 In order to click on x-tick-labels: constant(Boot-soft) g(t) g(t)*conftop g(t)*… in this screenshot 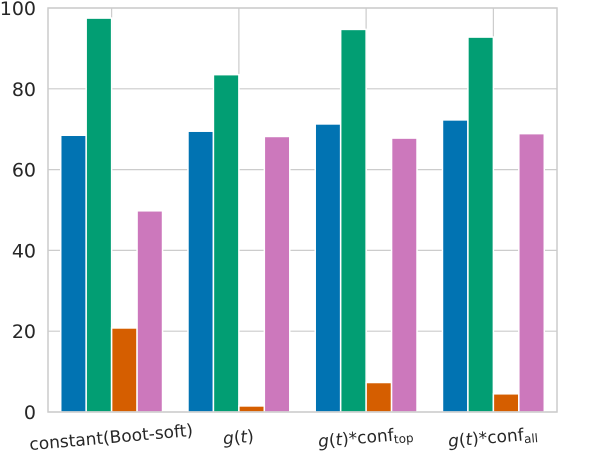, I will do `click(284, 438)`.